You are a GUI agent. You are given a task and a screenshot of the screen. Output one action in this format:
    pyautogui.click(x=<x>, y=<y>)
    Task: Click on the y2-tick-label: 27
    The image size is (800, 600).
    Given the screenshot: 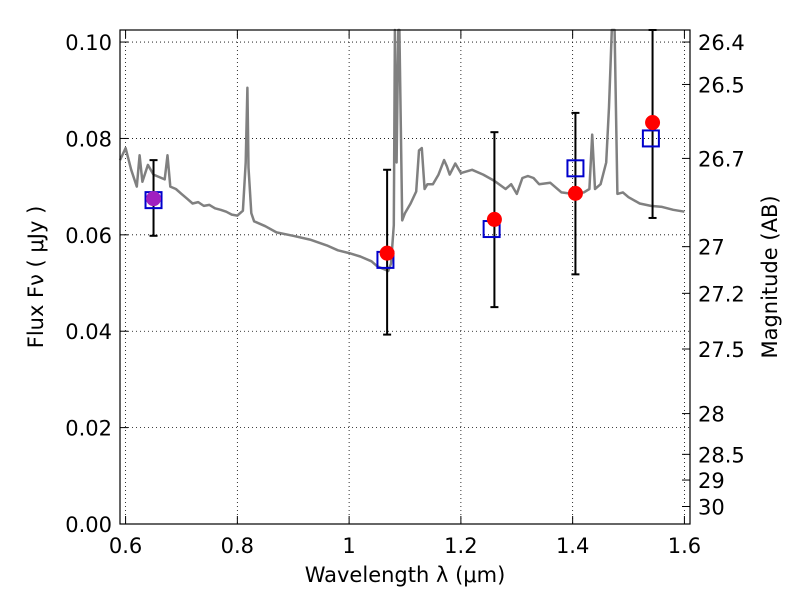 What is the action you would take?
    pyautogui.click(x=711, y=248)
    